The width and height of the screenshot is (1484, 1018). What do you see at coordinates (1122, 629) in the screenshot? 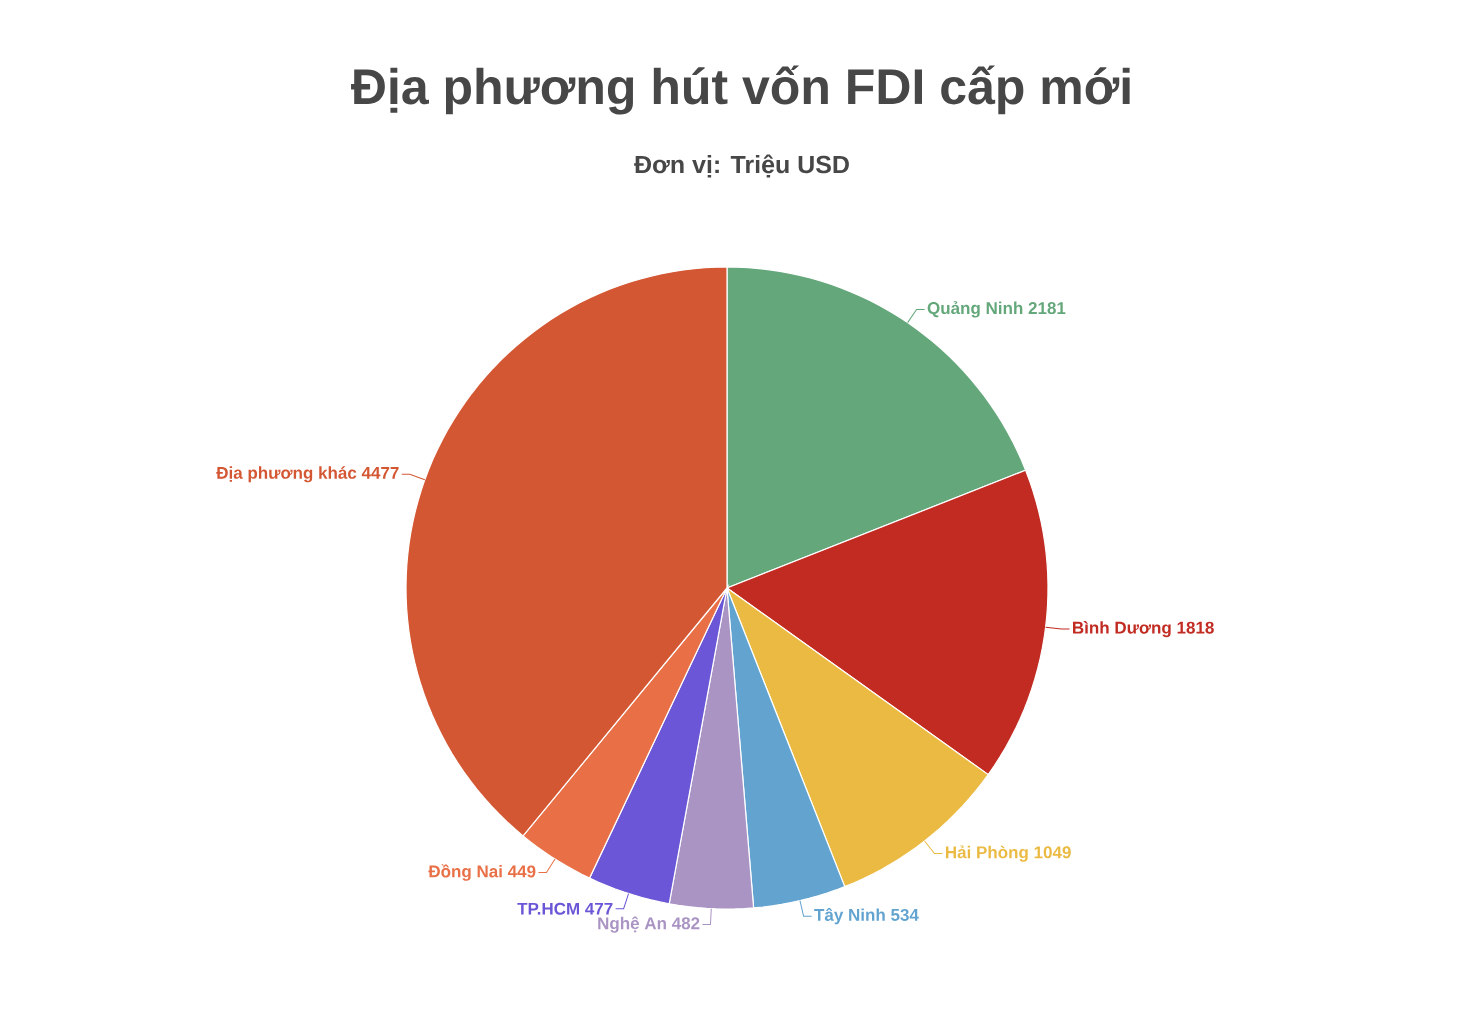
I see `slice-label: Bình Dương` at bounding box center [1122, 629].